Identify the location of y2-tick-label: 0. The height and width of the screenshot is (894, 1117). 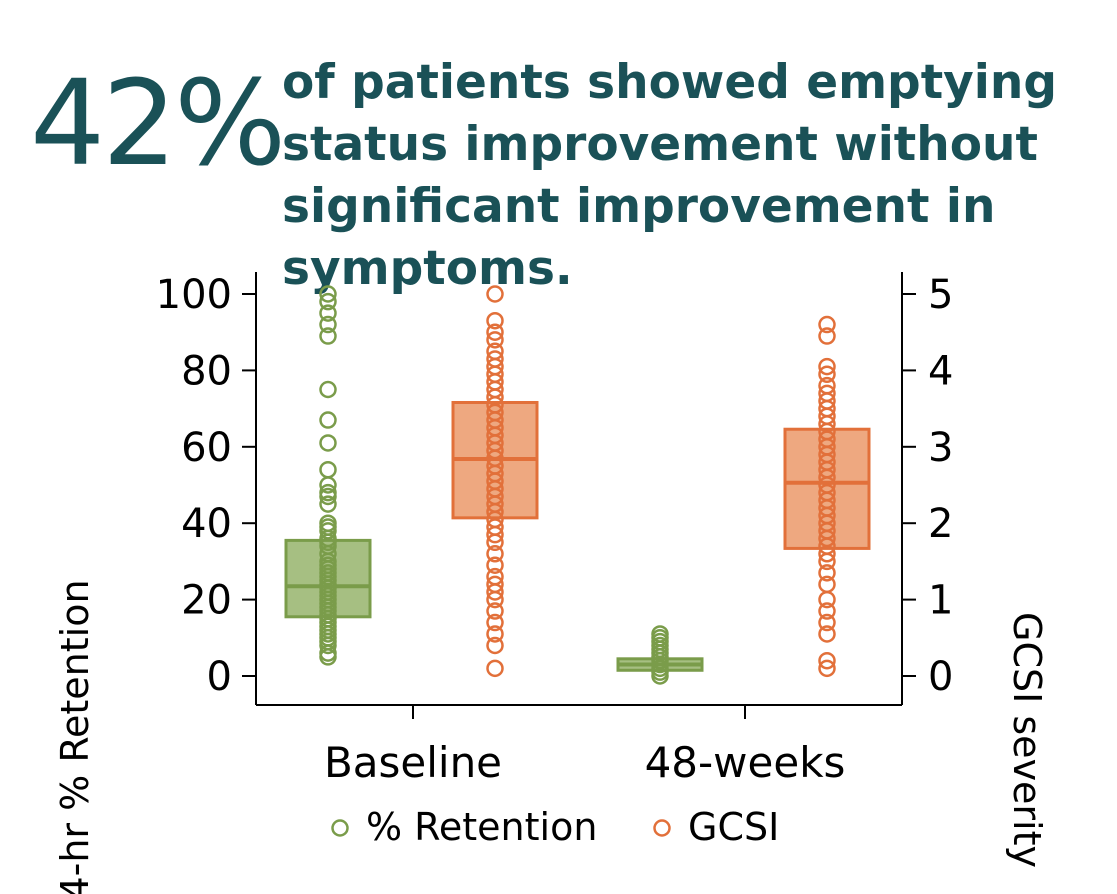
(940, 677).